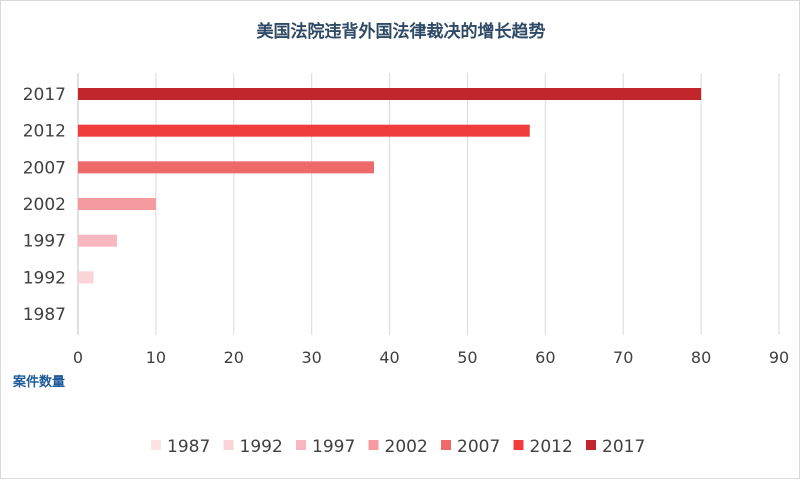 This screenshot has height=480, width=800. Describe the element at coordinates (390, 94) in the screenshot. I see `bar-2017` at that location.